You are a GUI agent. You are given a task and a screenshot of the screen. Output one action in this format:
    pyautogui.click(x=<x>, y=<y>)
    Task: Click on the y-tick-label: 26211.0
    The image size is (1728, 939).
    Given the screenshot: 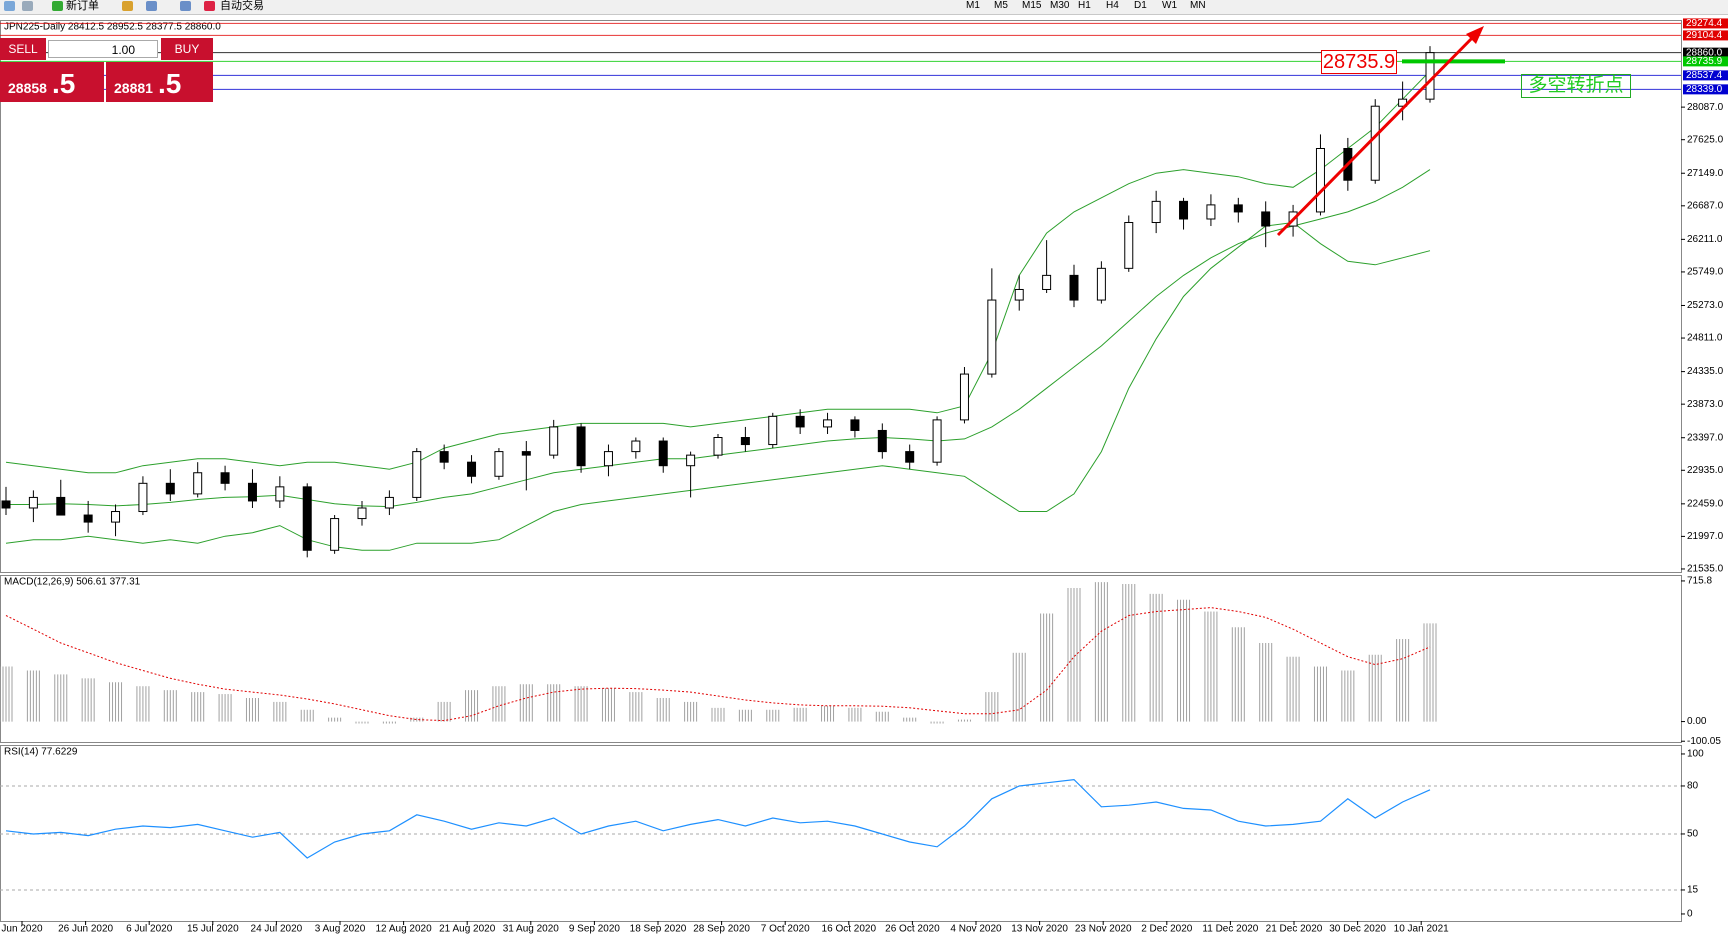 What is the action you would take?
    pyautogui.click(x=1705, y=239)
    